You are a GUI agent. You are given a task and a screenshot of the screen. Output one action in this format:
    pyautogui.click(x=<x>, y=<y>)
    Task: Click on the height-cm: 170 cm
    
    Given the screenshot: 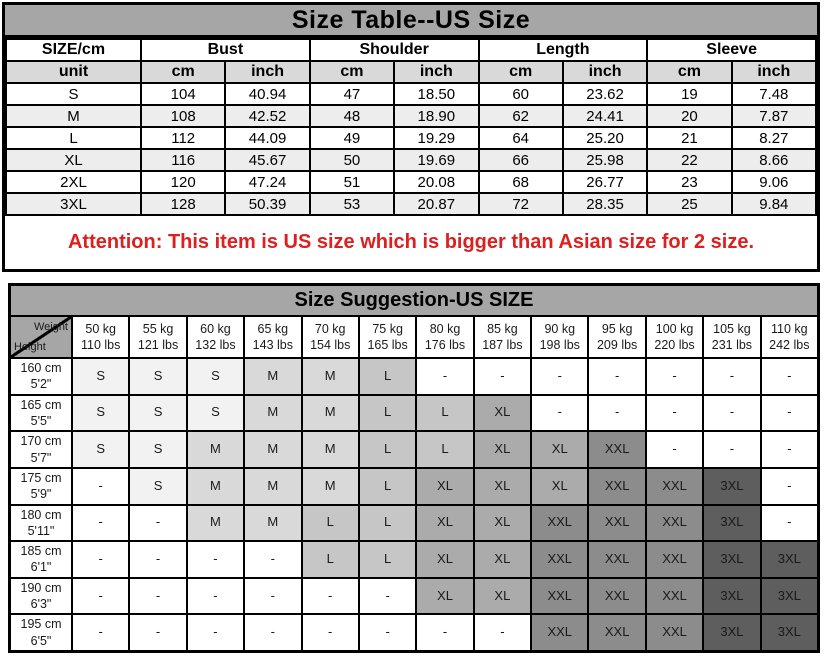 What is the action you would take?
    pyautogui.click(x=41, y=441)
    